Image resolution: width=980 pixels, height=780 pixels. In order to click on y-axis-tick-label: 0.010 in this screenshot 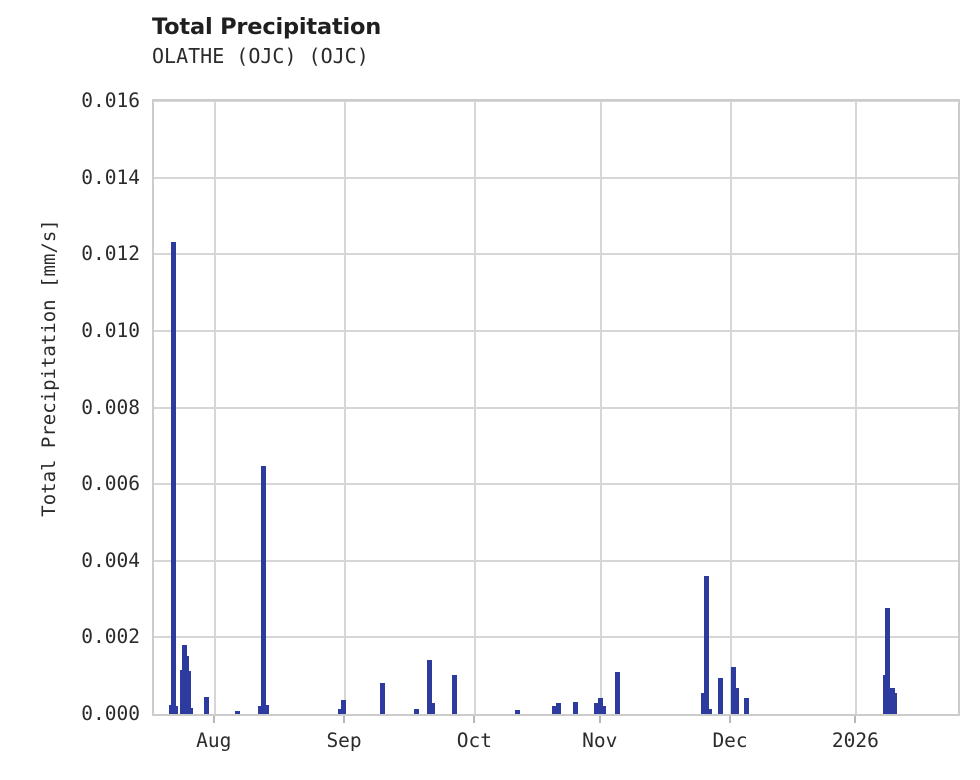, I will do `click(110, 330)`.